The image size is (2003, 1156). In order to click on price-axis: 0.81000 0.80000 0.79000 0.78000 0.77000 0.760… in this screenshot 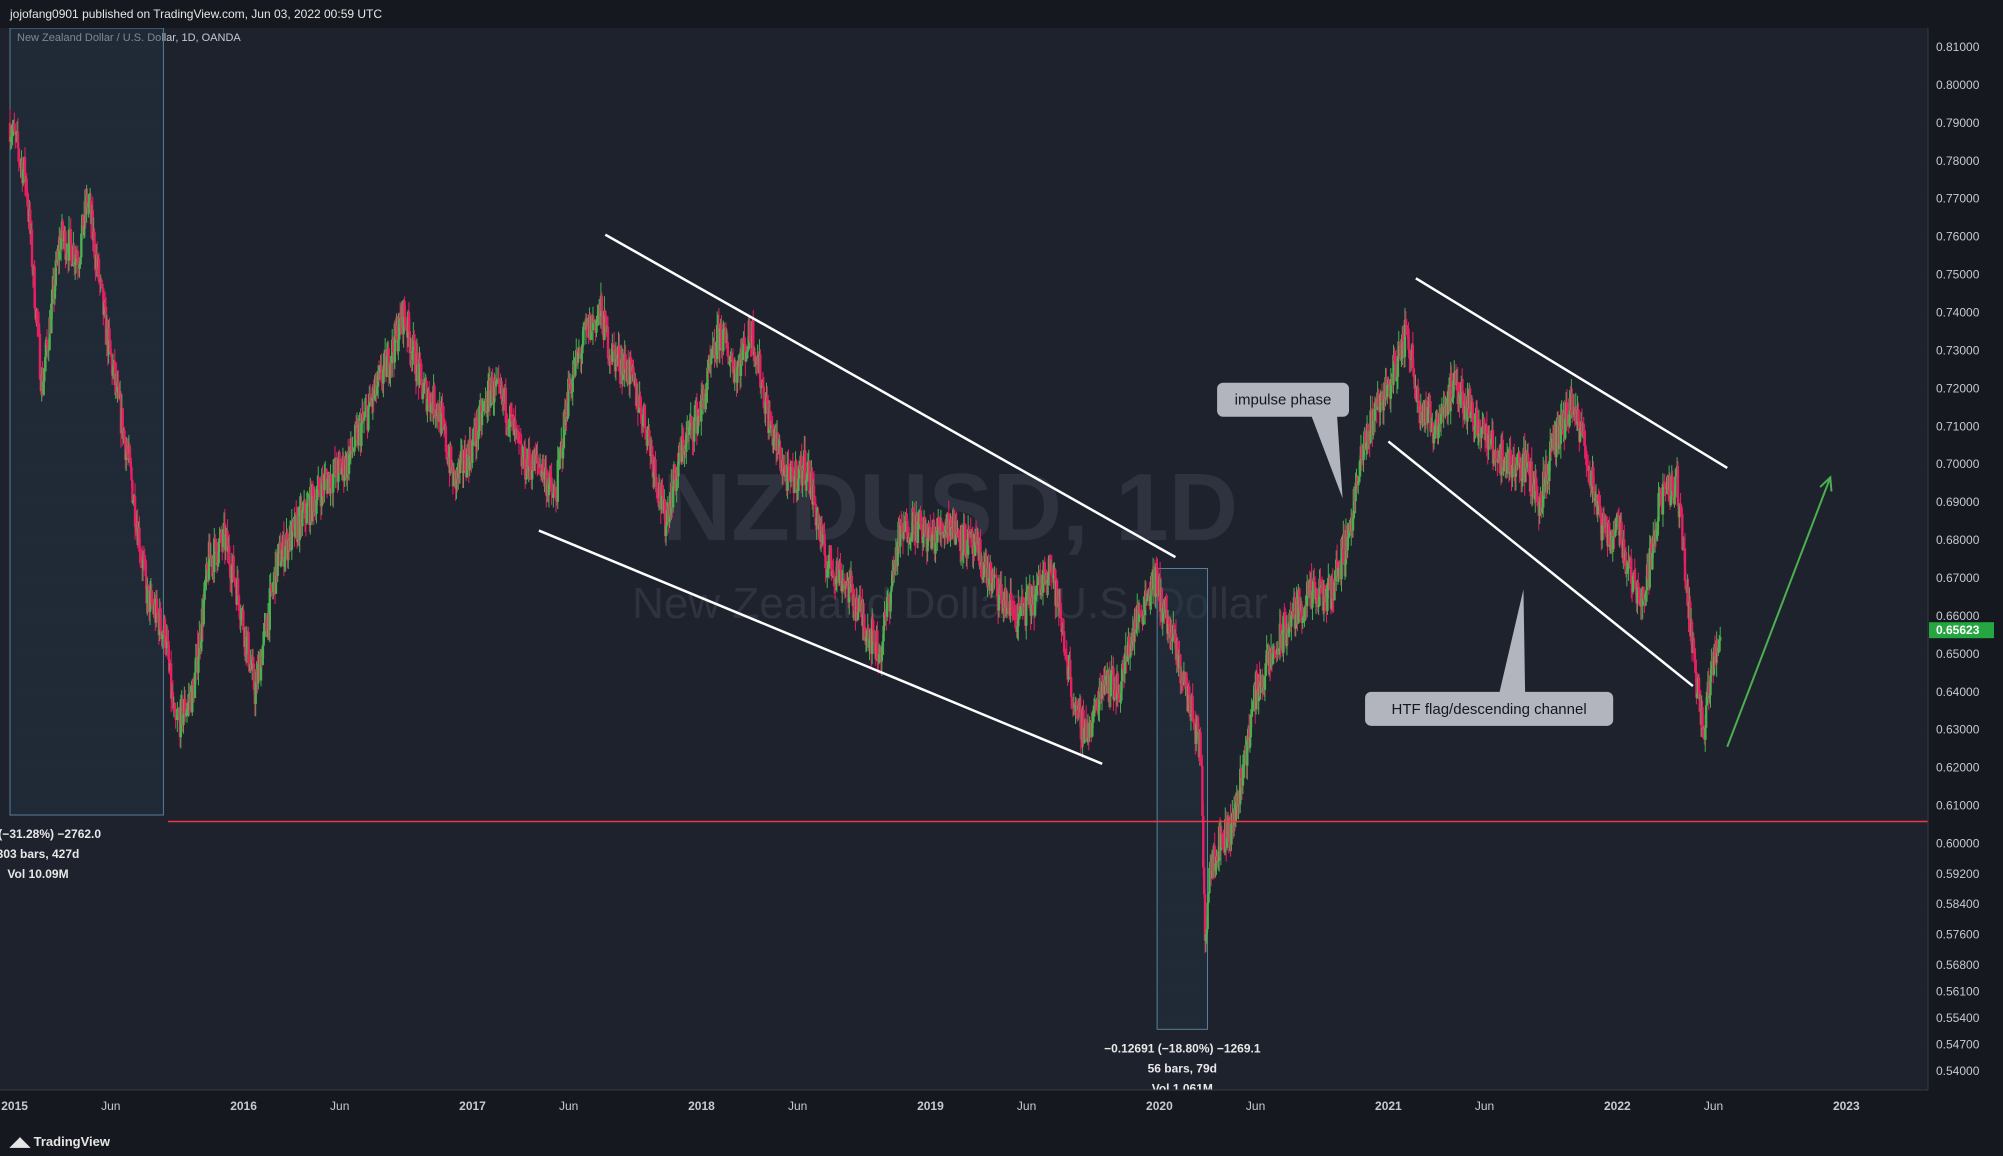, I will do `click(1965, 578)`.